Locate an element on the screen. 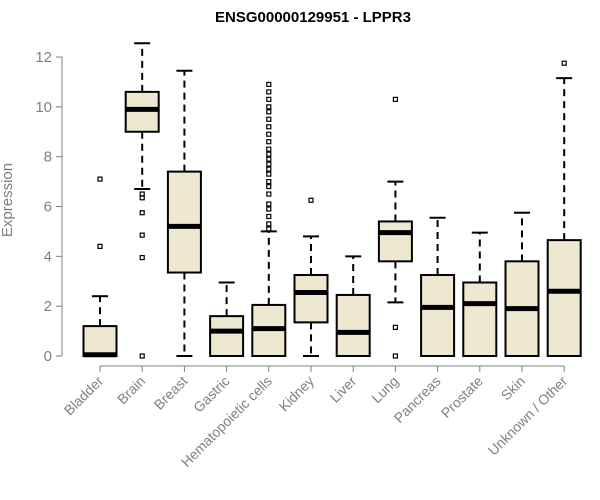  x-tick-label: Unknown / Other is located at coordinates (528, 416).